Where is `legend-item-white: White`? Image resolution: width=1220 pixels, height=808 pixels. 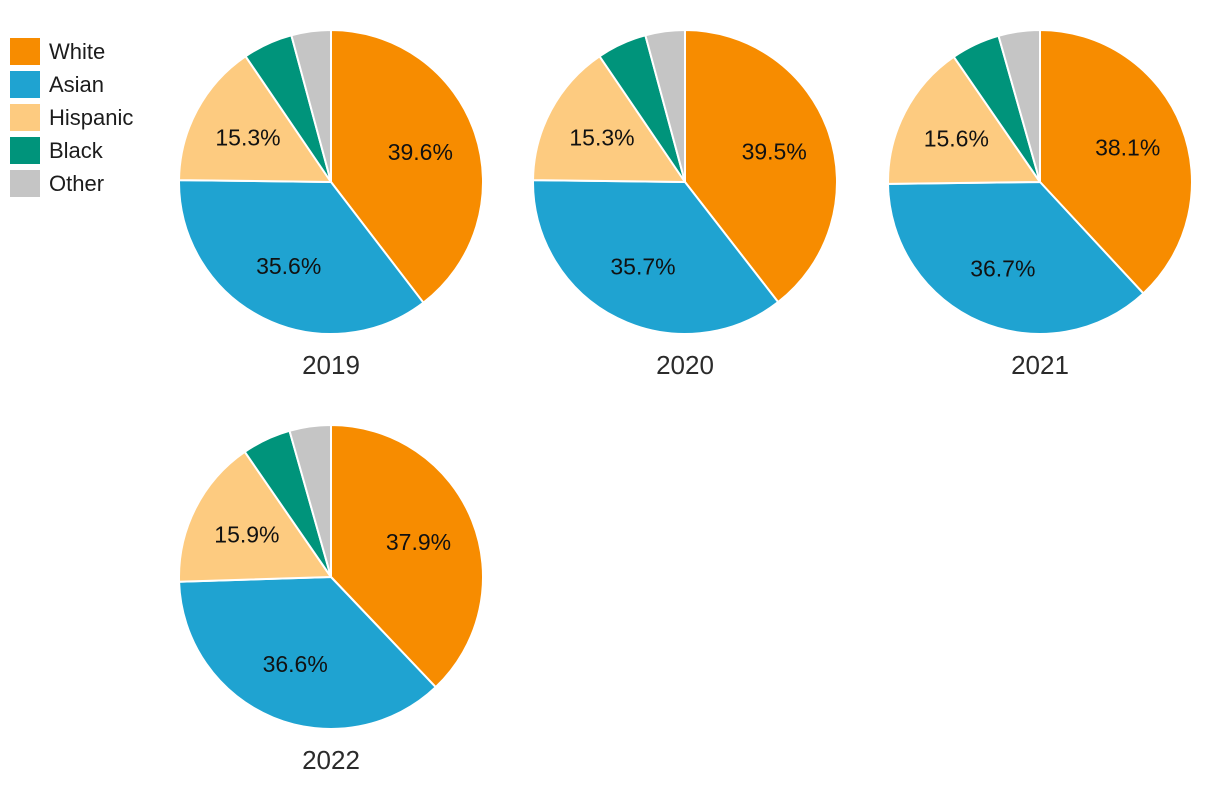 legend-item-white: White is located at coordinates (71, 51).